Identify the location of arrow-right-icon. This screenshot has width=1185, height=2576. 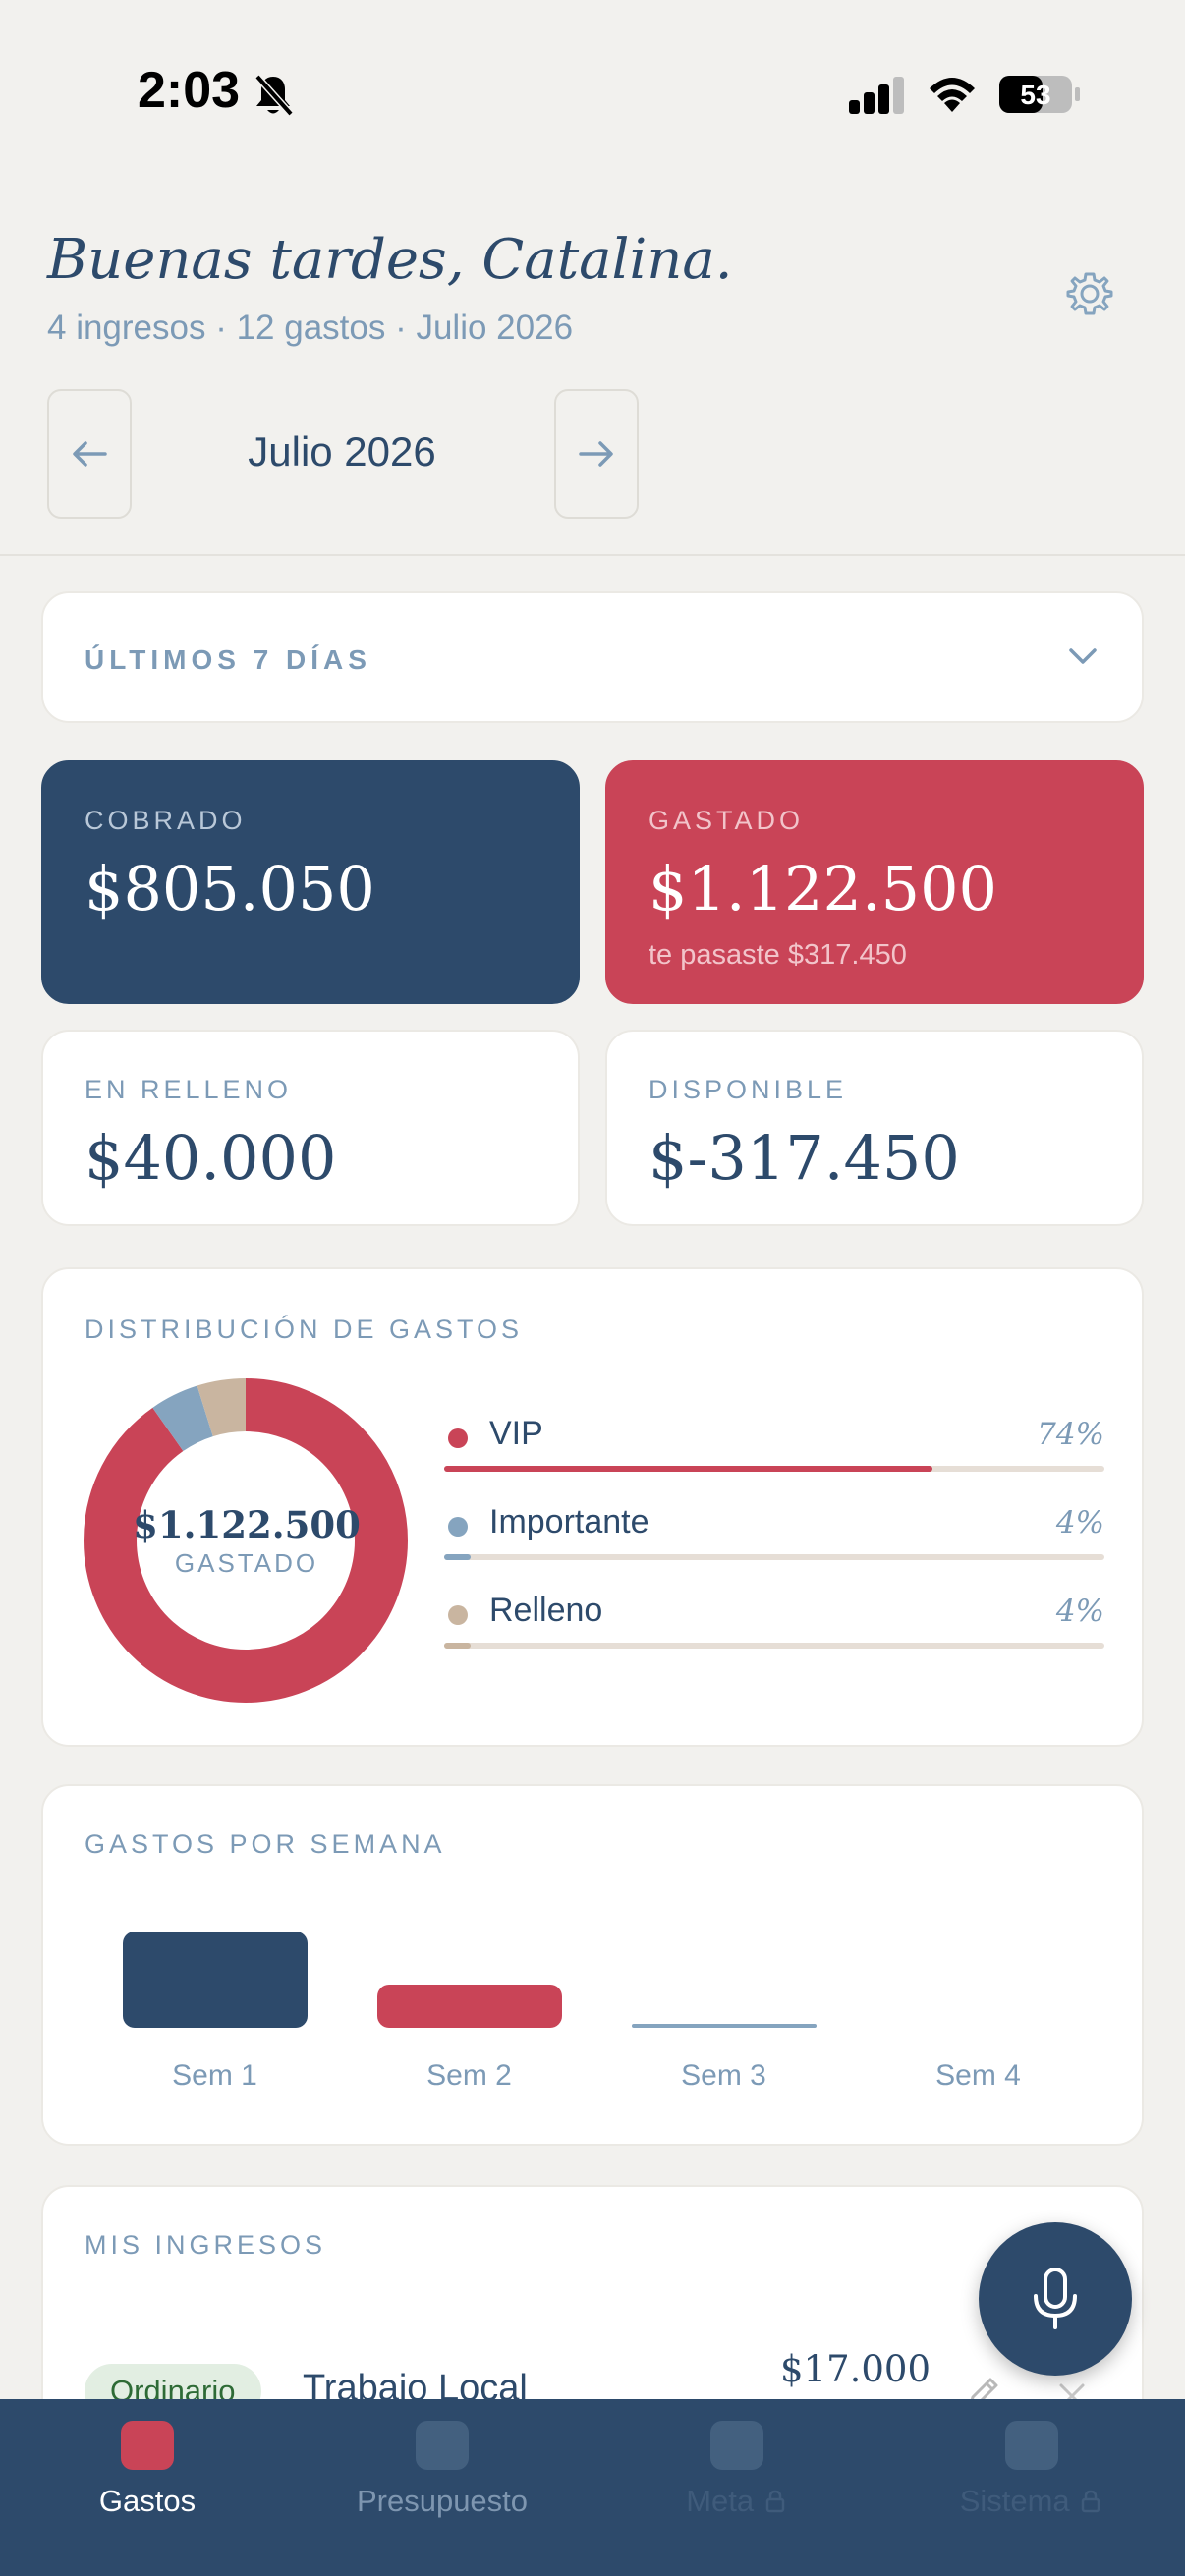
(596, 454).